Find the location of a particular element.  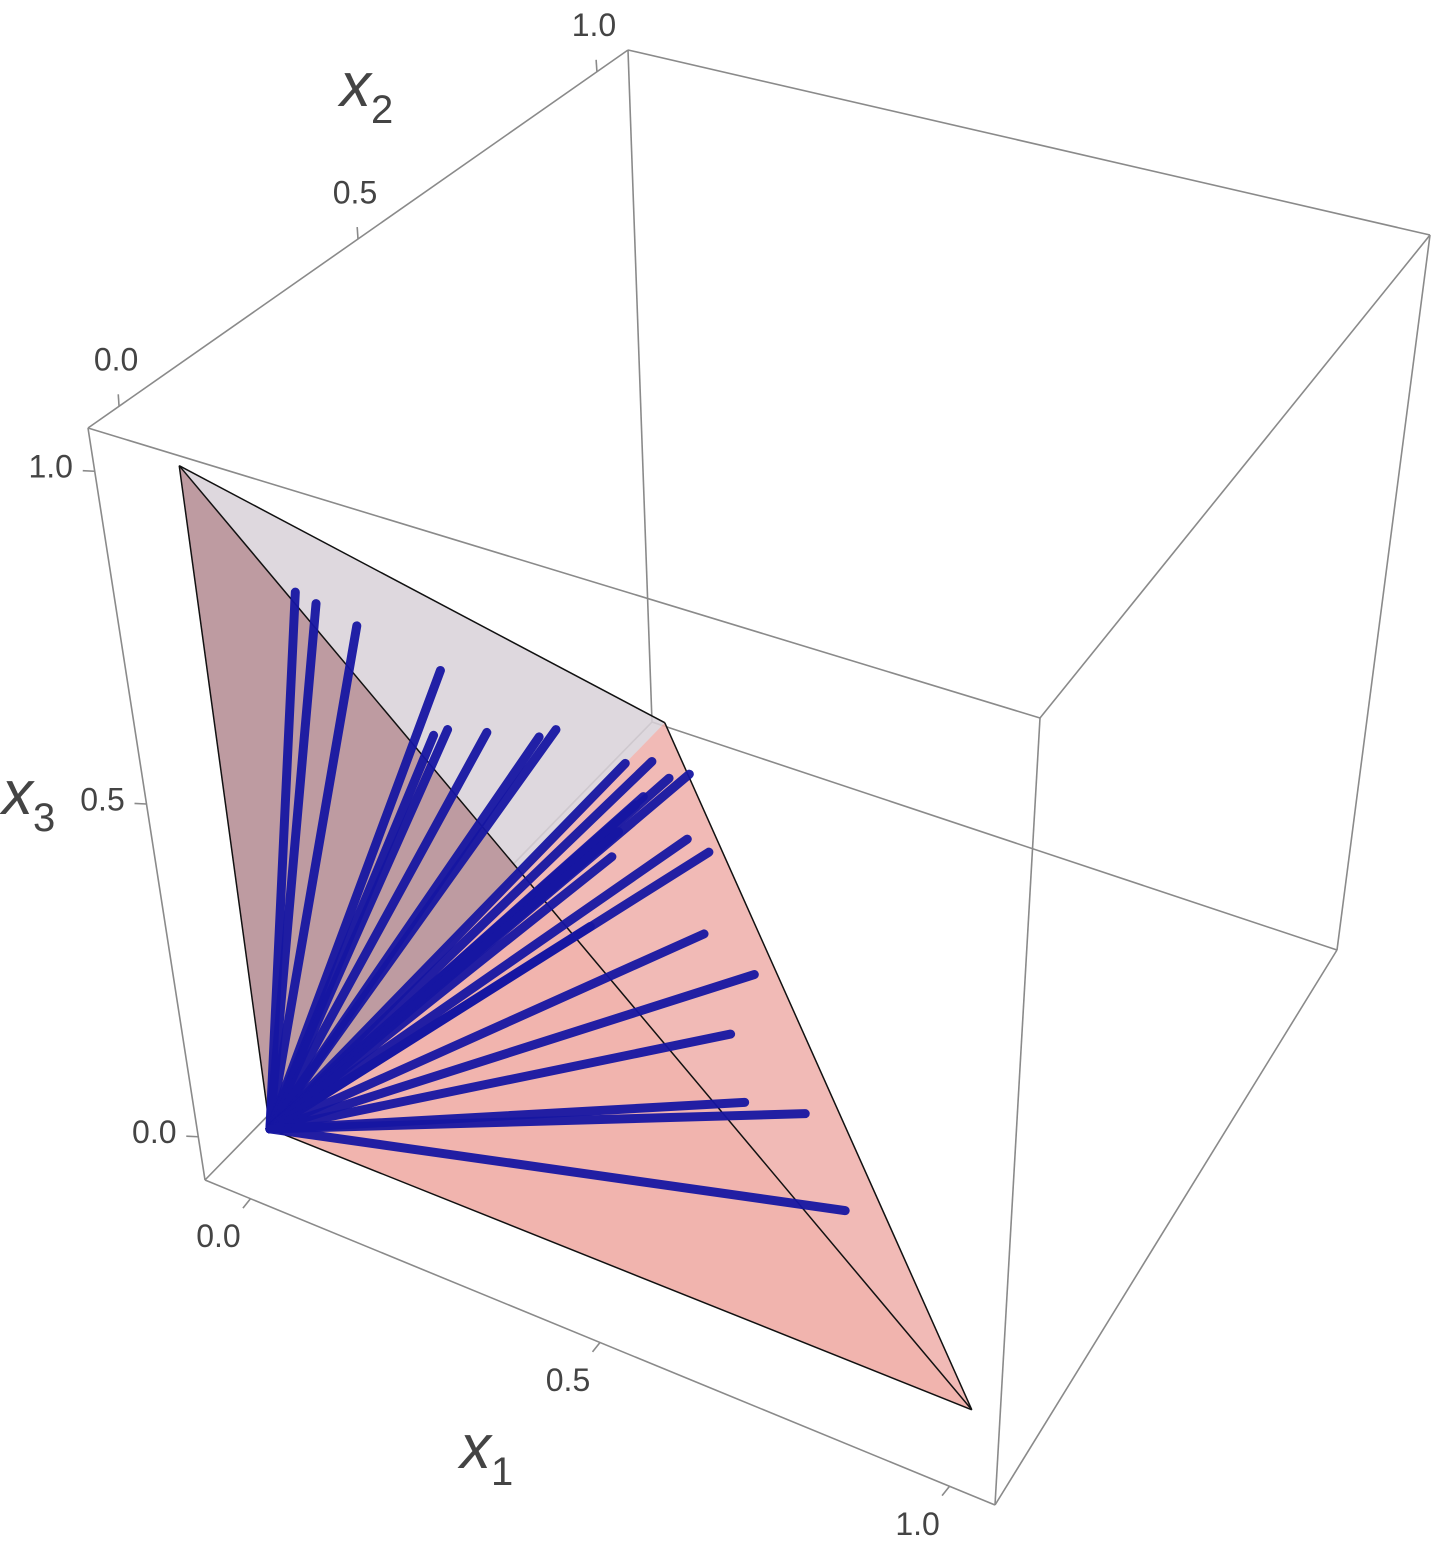

x-axis-label-symbol: x is located at coordinates (475, 1447).